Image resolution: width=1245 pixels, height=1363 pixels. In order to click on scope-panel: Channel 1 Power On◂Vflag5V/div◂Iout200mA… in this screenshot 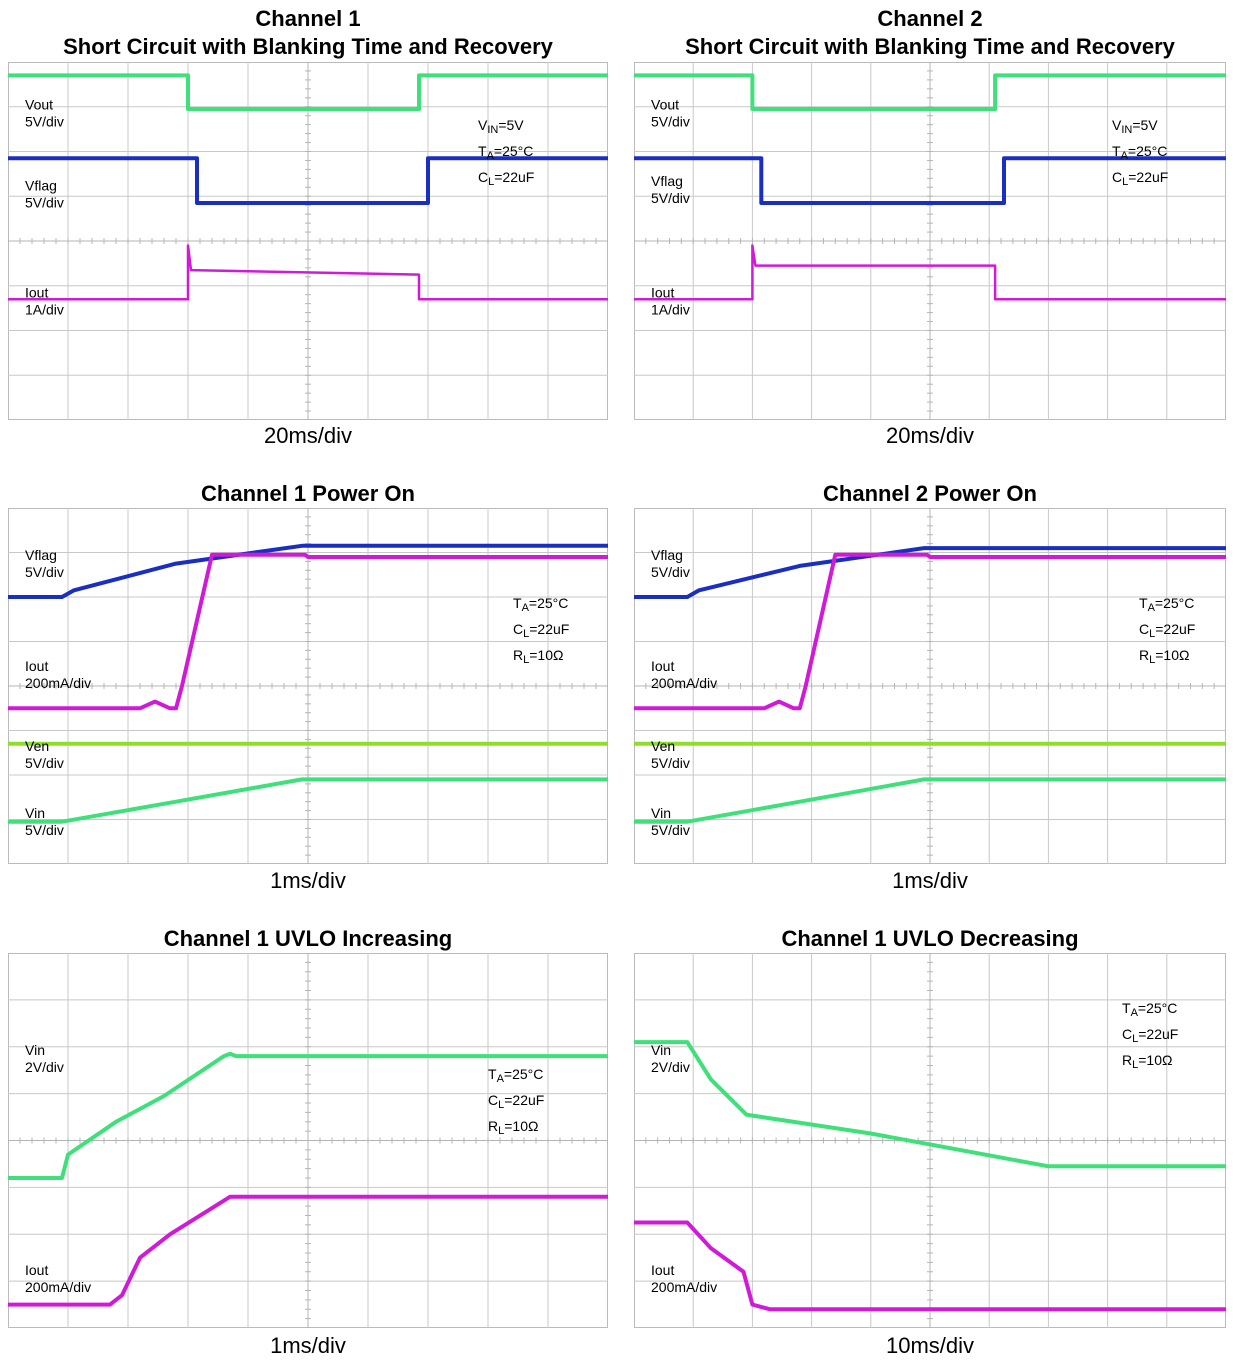, I will do `click(308, 689)`.